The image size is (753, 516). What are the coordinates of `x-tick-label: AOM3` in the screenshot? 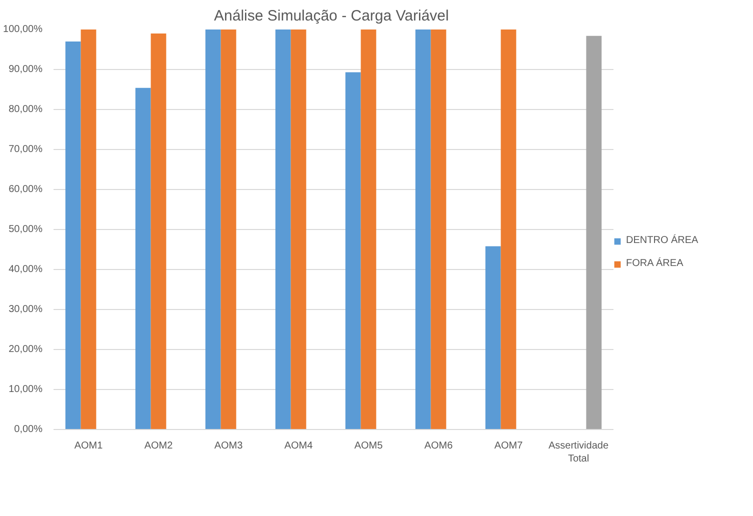 It's located at (229, 446).